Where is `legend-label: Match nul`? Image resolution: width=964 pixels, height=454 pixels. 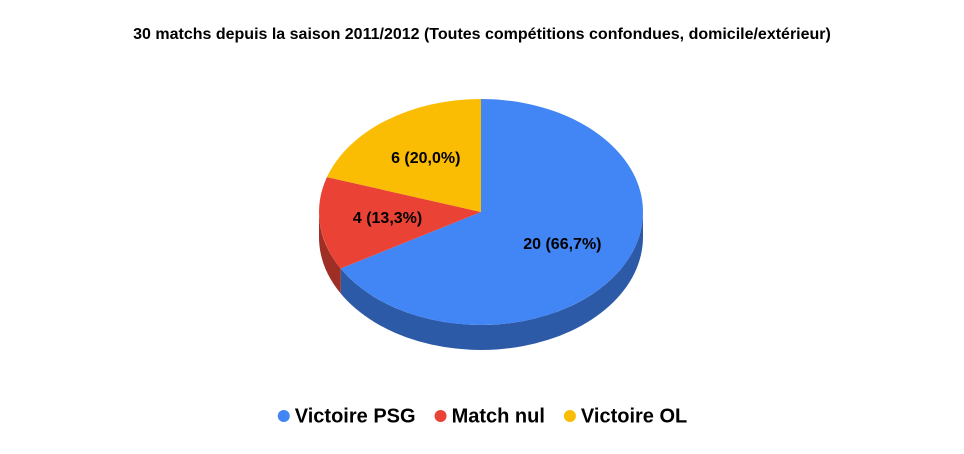
legend-label: Match nul is located at coordinates (498, 416).